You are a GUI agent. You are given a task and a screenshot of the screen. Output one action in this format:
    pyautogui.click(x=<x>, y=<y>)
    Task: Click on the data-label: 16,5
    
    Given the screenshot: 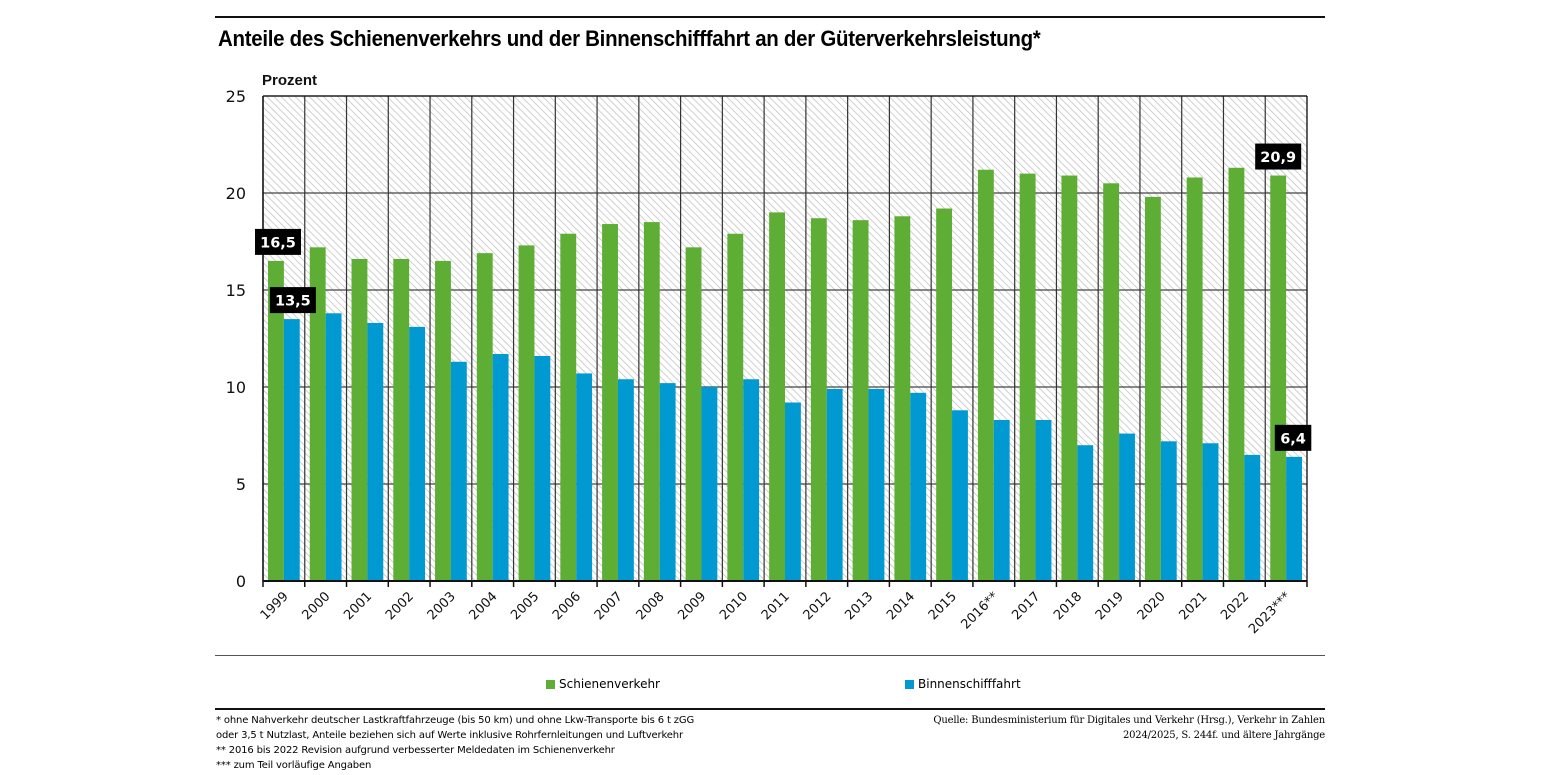 What is the action you would take?
    pyautogui.click(x=278, y=241)
    